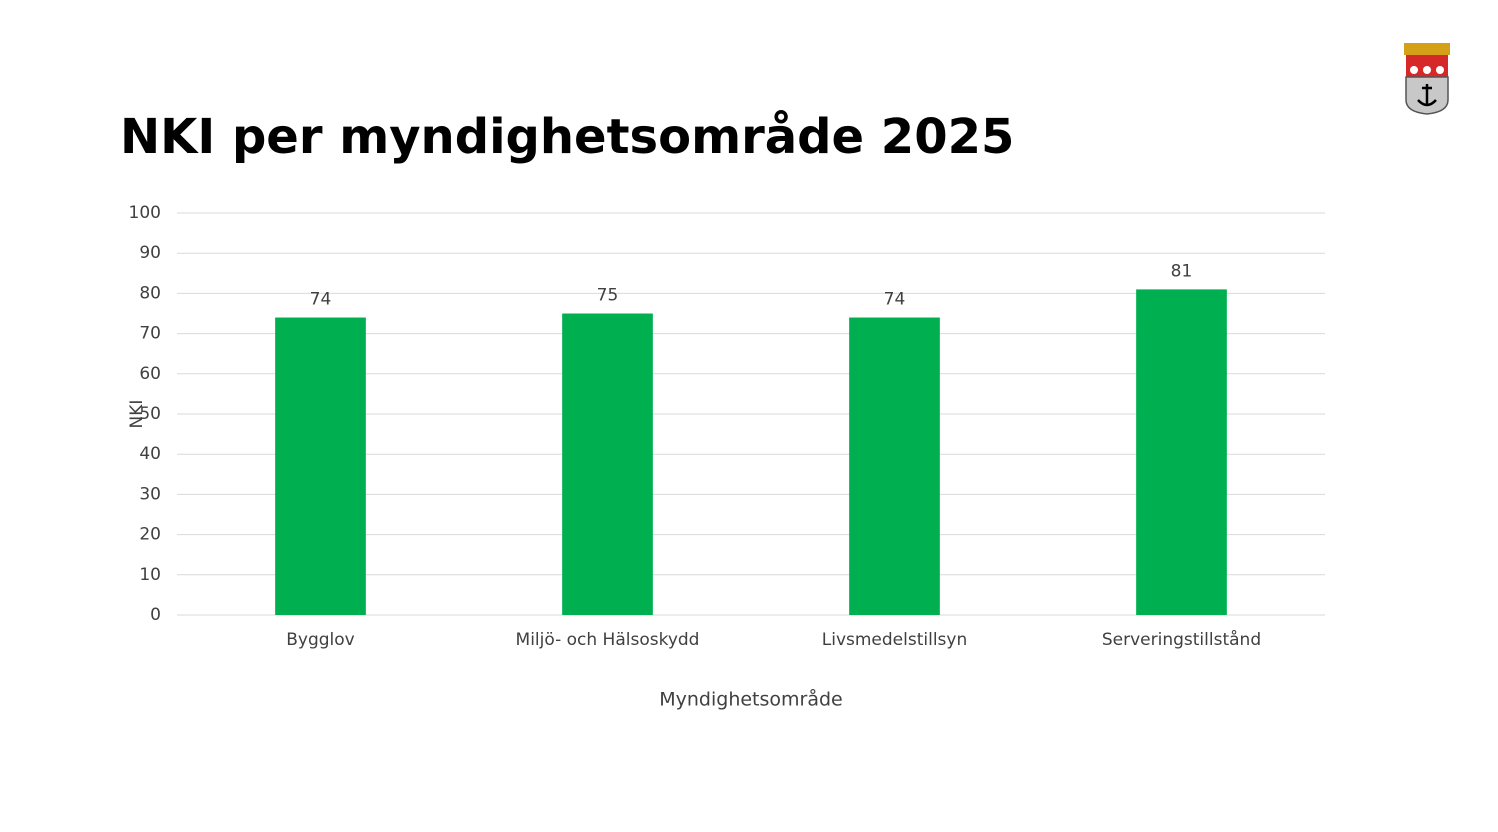  I want to click on chart-title: NKI per myndighetsområde 2025, so click(567, 137).